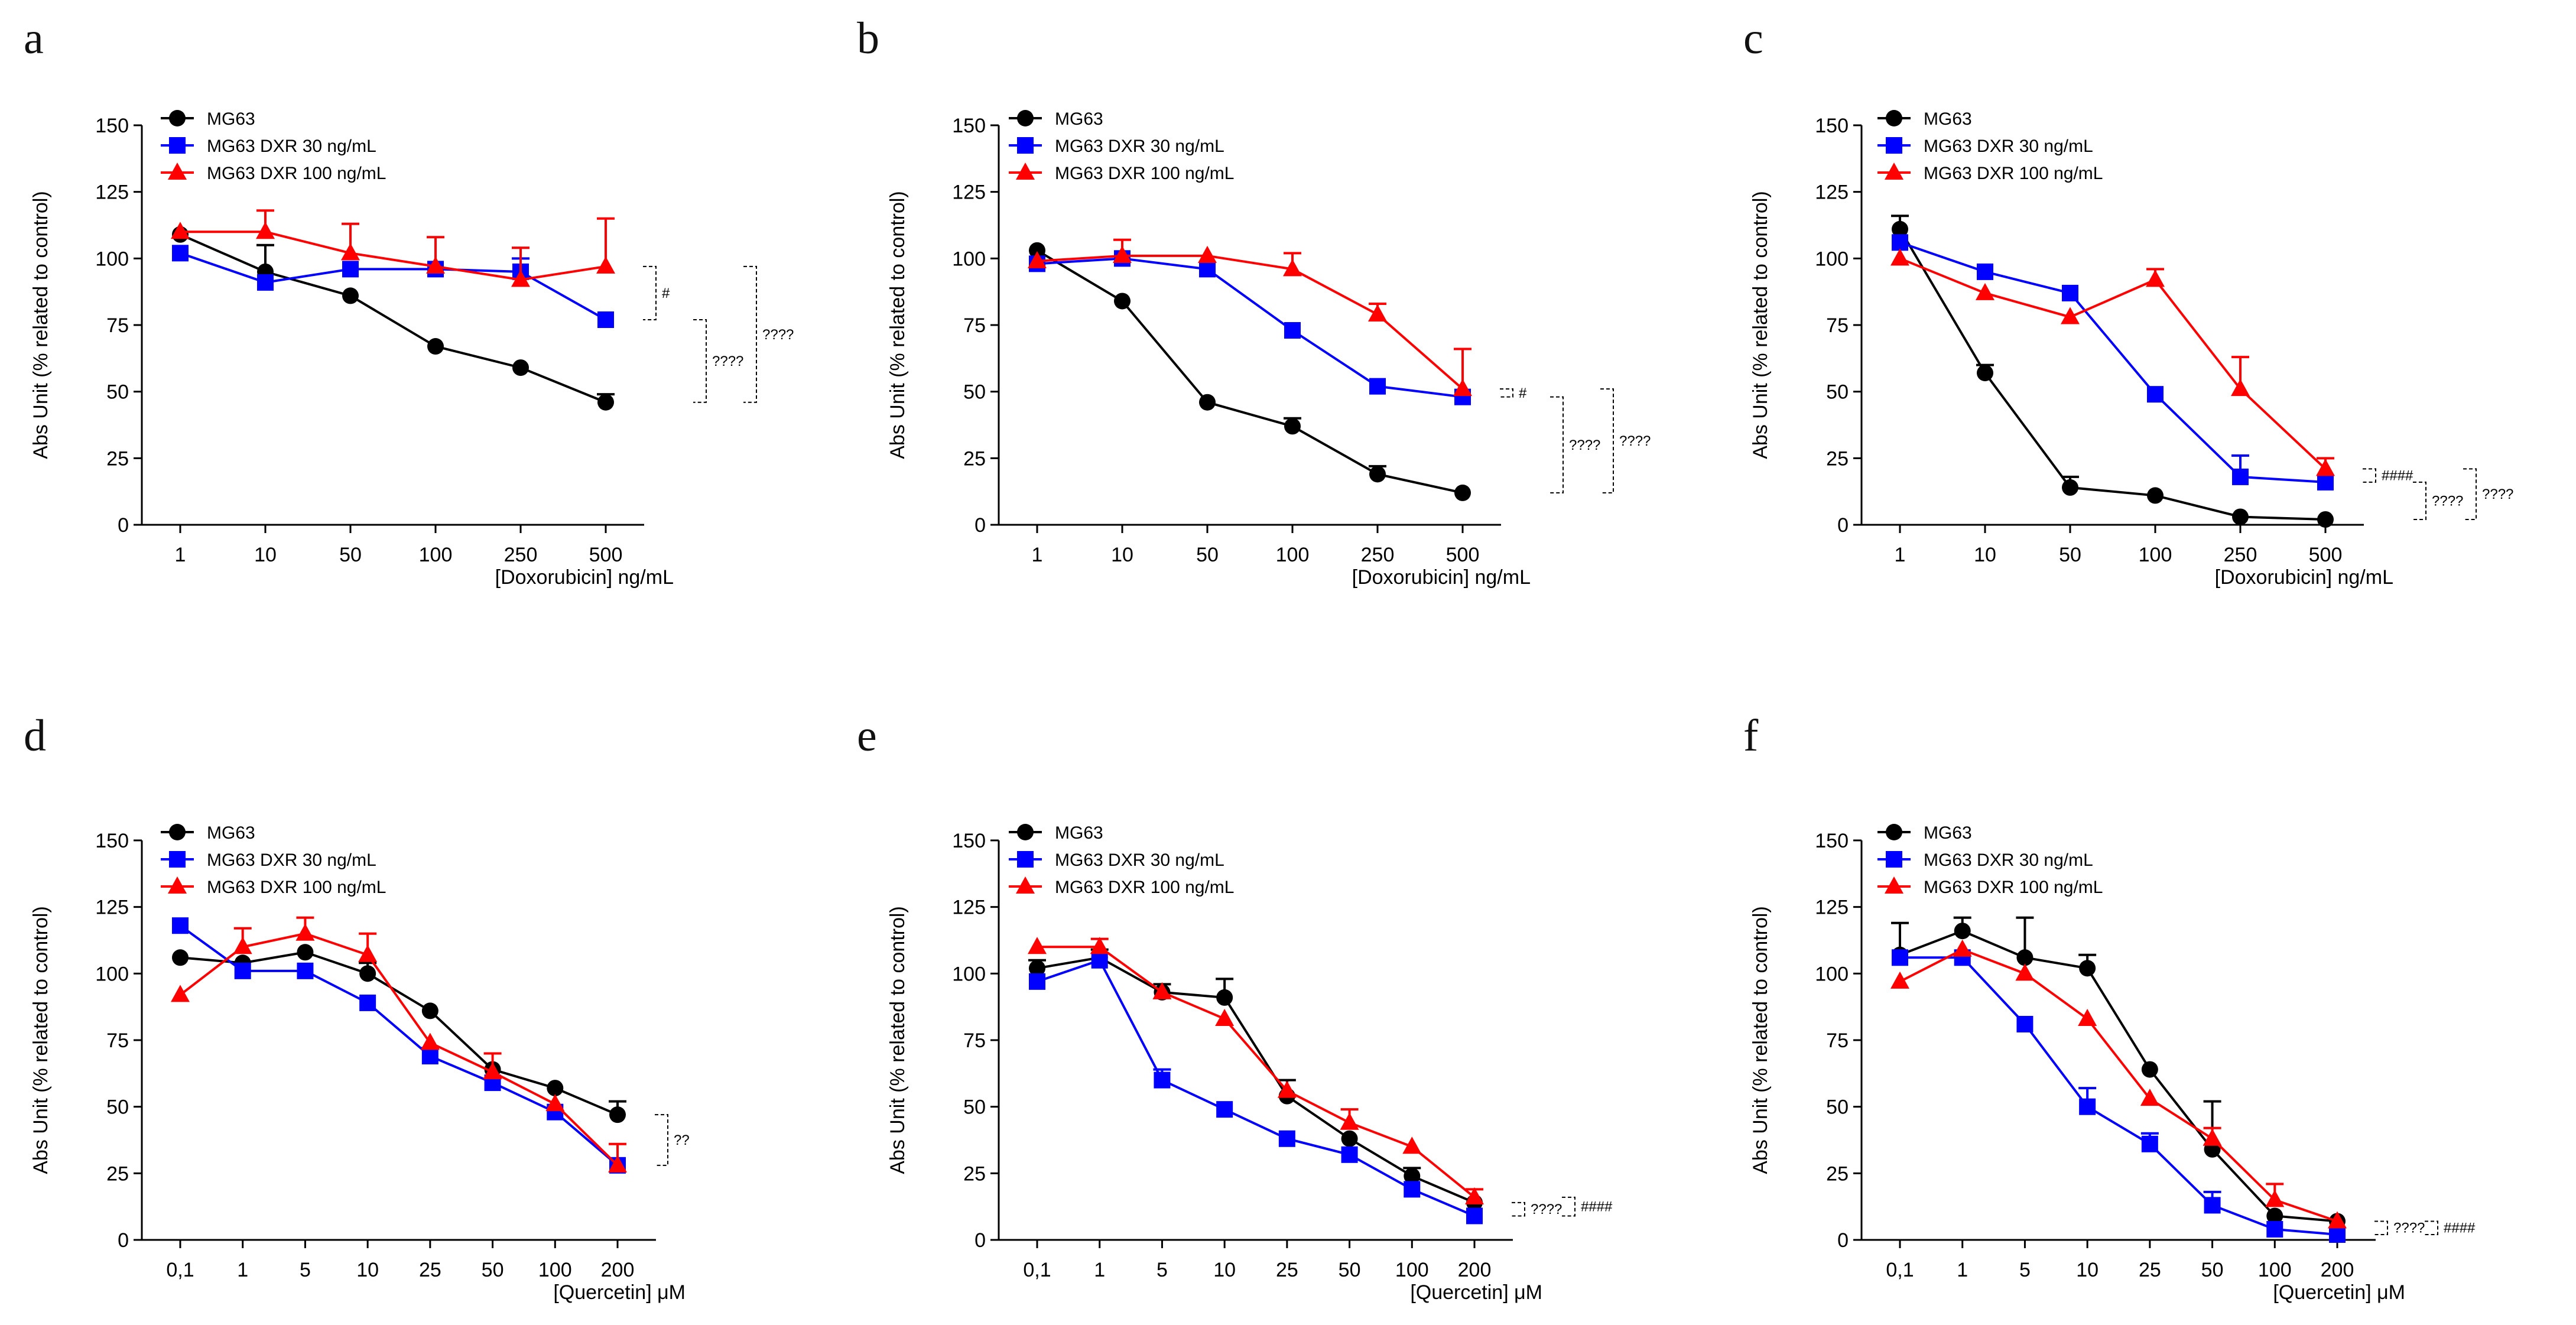 This screenshot has width=2576, height=1325. Describe the element at coordinates (2397, 476) in the screenshot. I see `significance-label: ####` at that location.